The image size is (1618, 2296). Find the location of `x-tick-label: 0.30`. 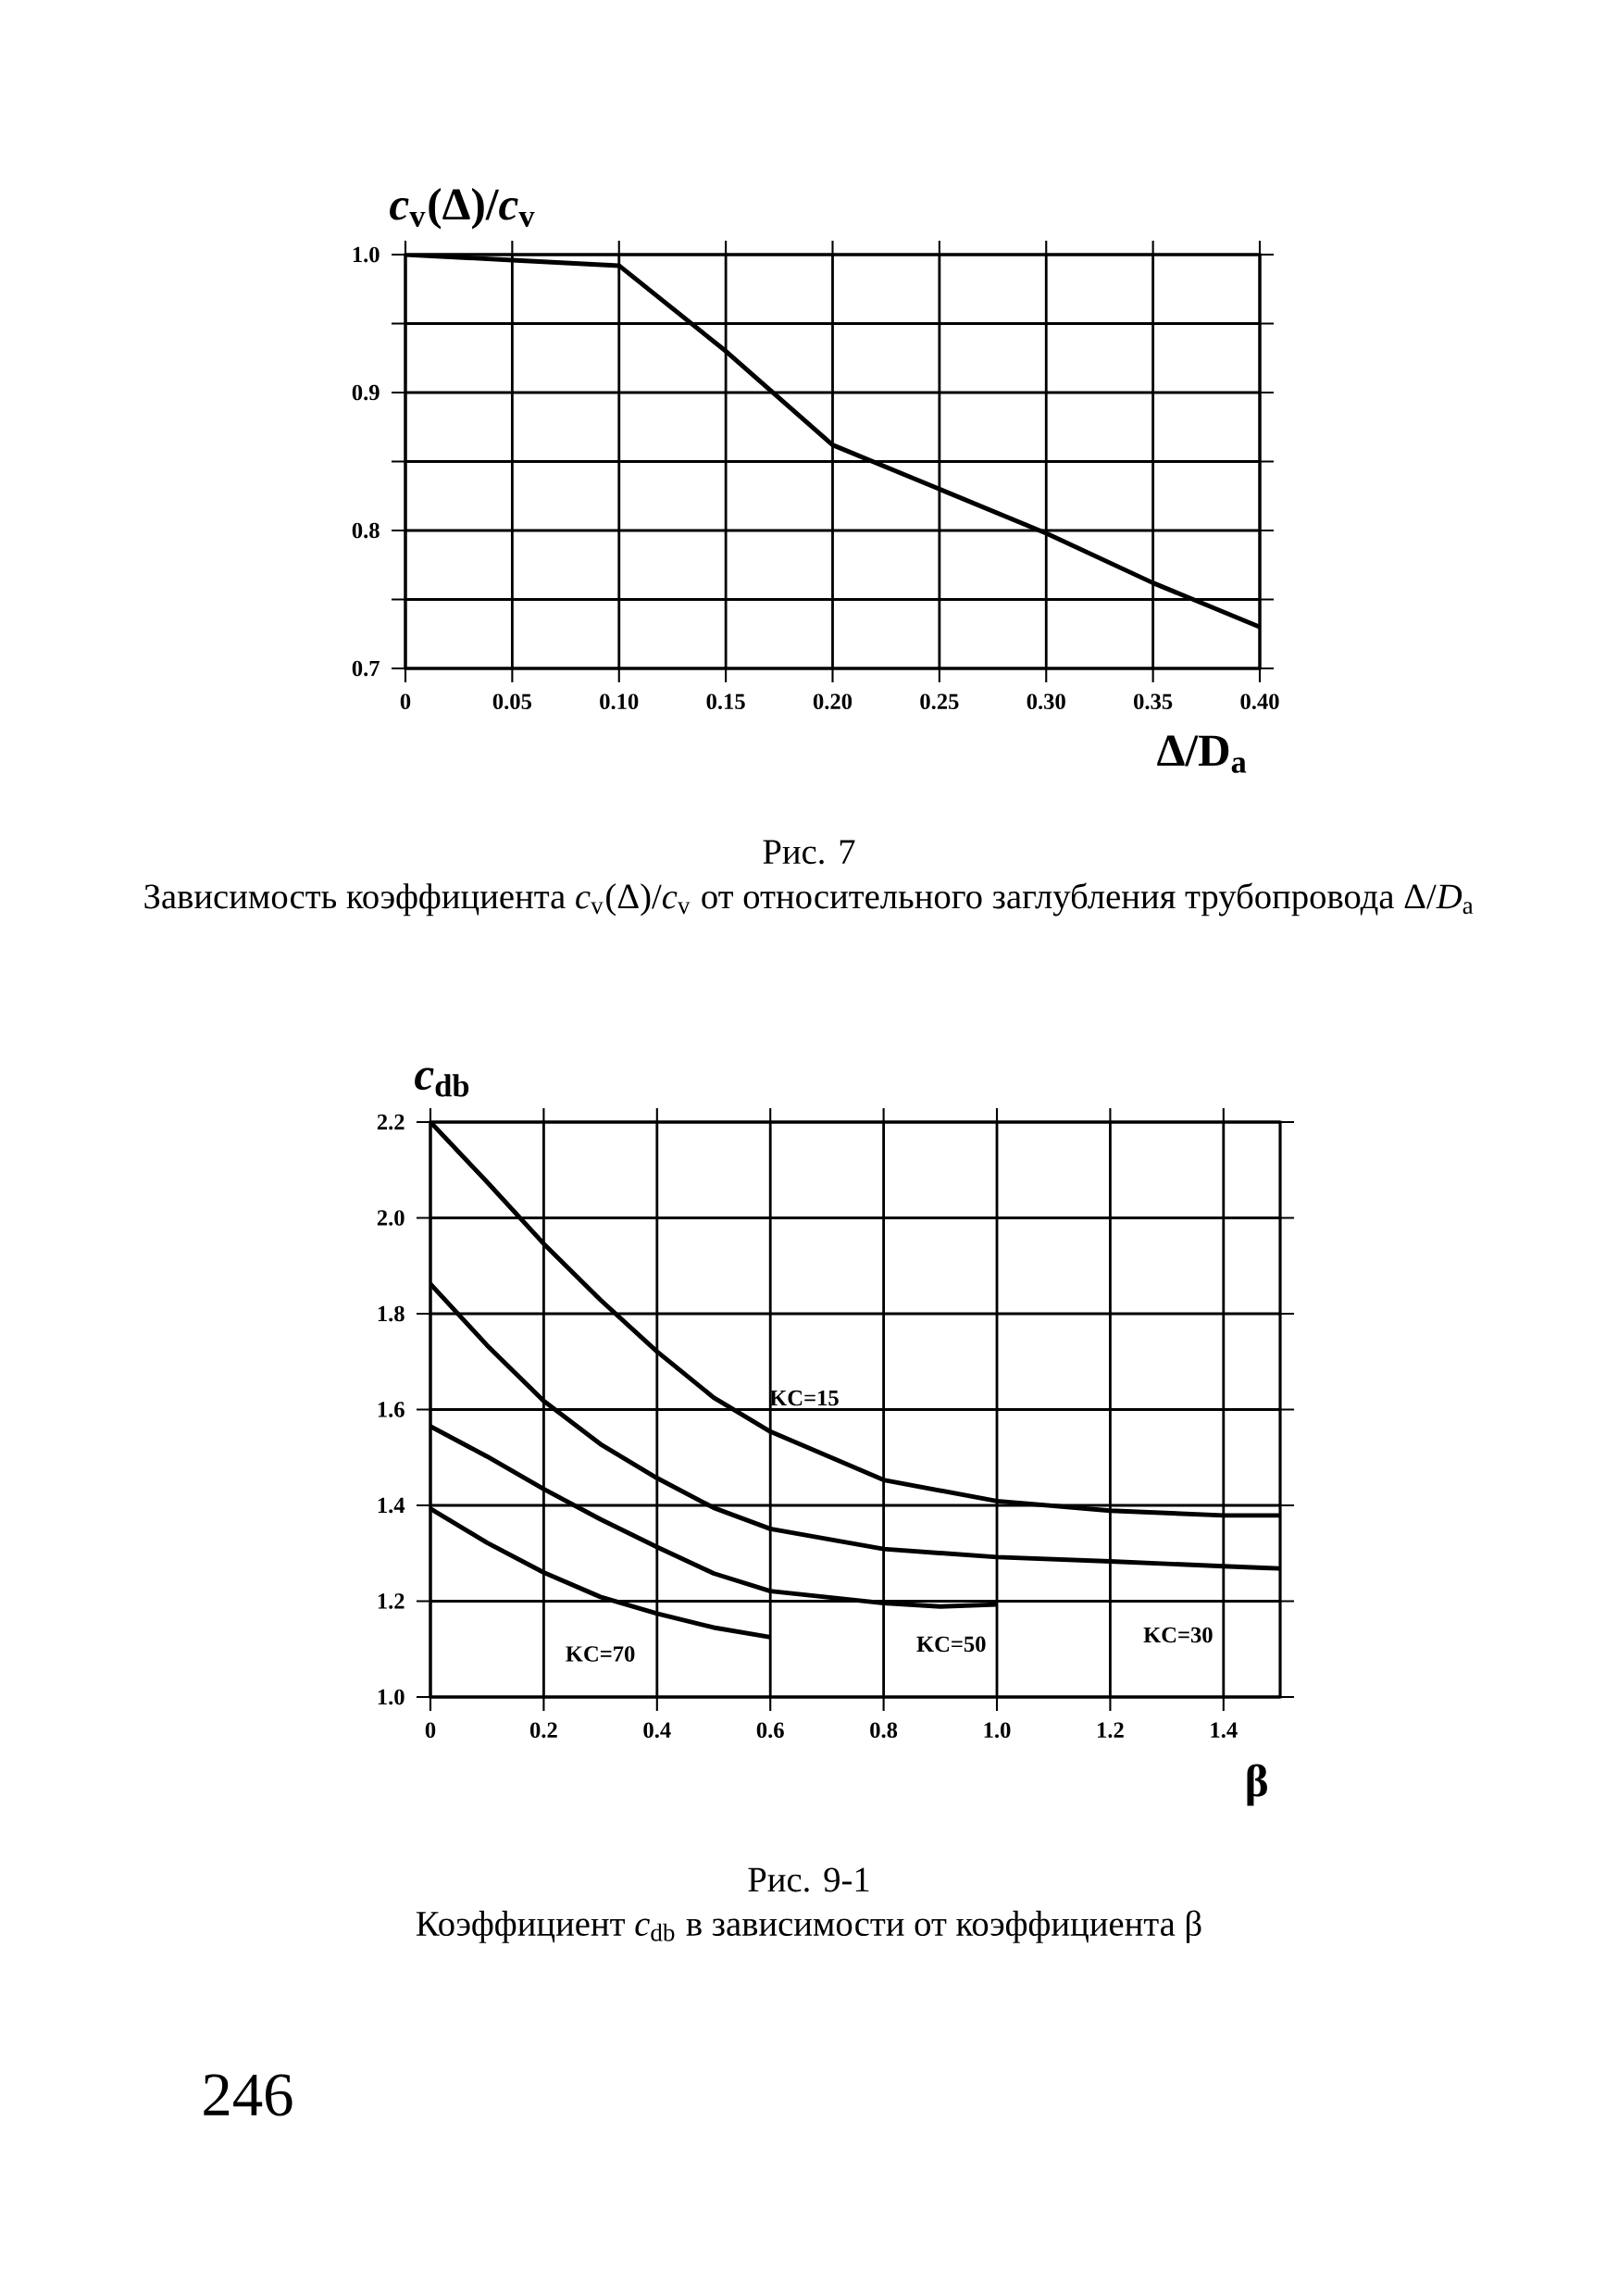

x-tick-label: 0.30 is located at coordinates (1046, 701).